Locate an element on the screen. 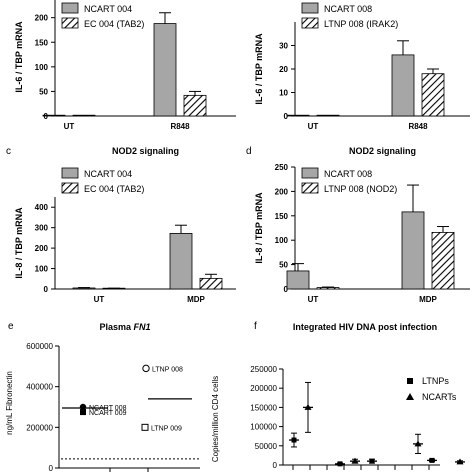 The image size is (474, 474). bar-d-ltnp-008-nod2--mdp is located at coordinates (443, 260).